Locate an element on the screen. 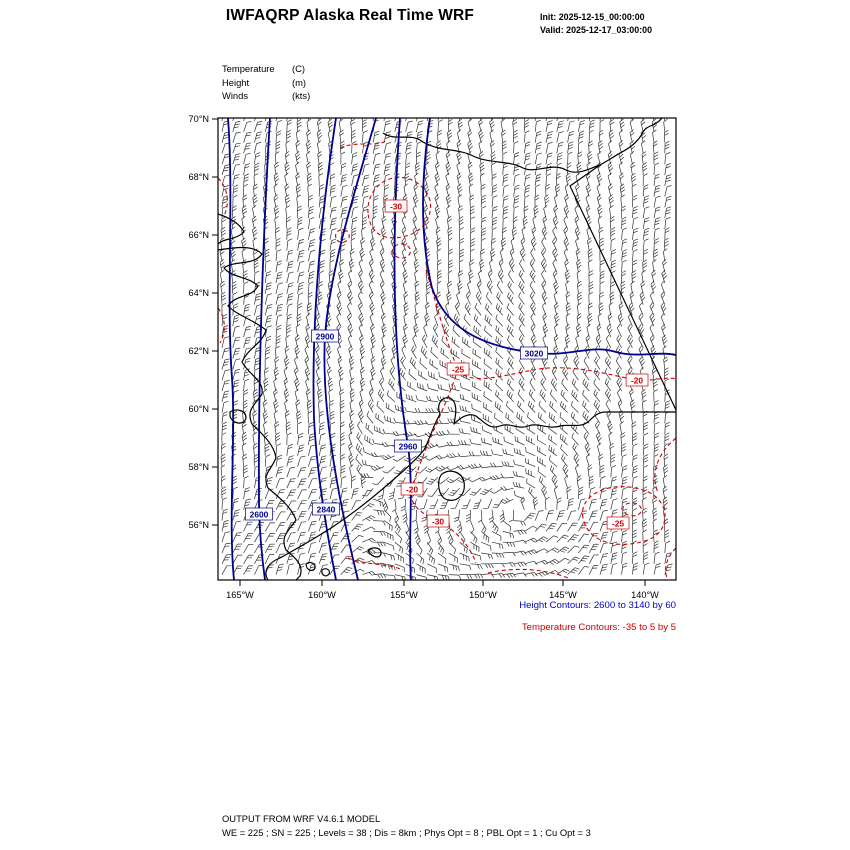  y-axis-tick-label: 66°N is located at coordinates (198, 235).